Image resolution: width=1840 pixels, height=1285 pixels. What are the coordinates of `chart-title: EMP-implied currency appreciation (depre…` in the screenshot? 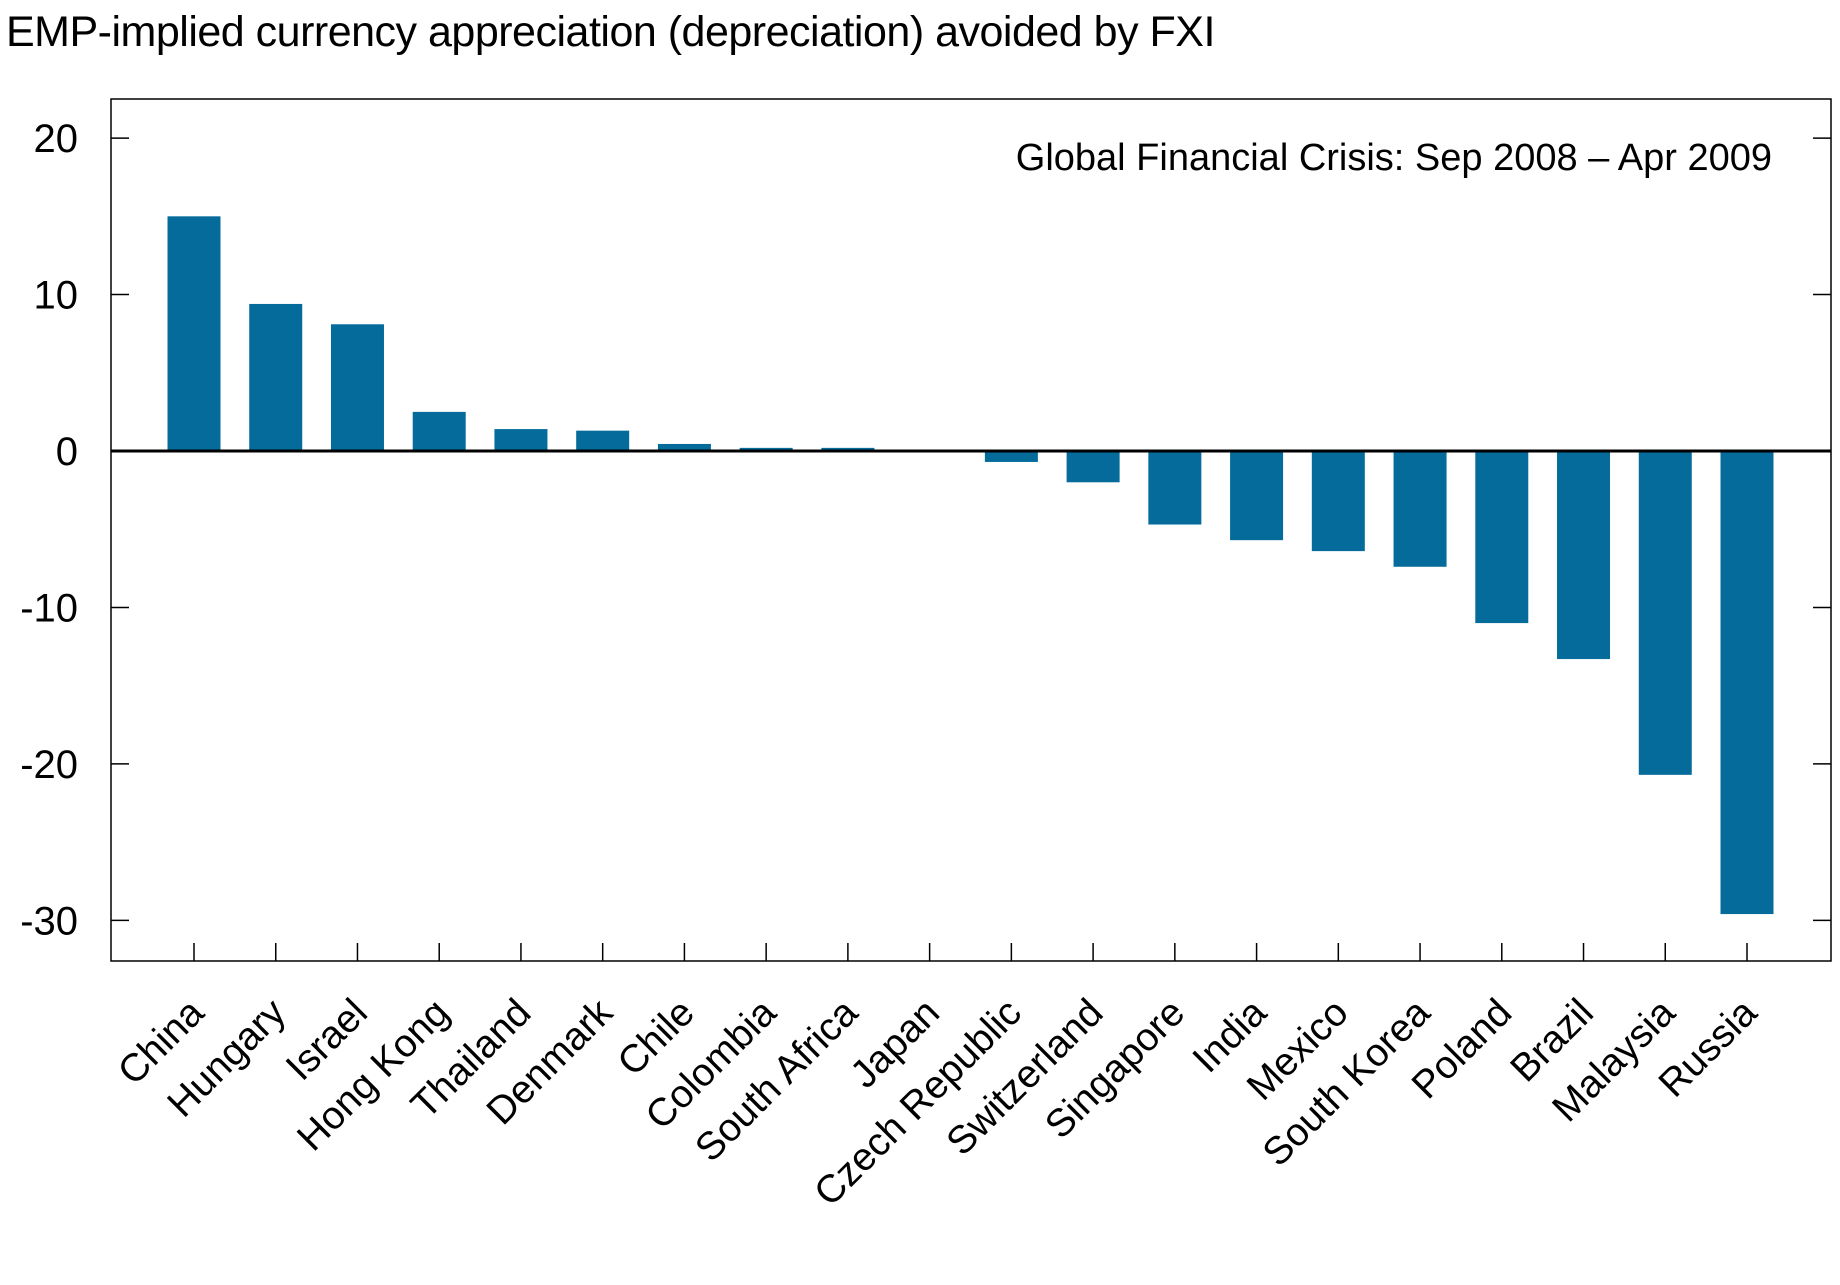 It's located at (610, 32).